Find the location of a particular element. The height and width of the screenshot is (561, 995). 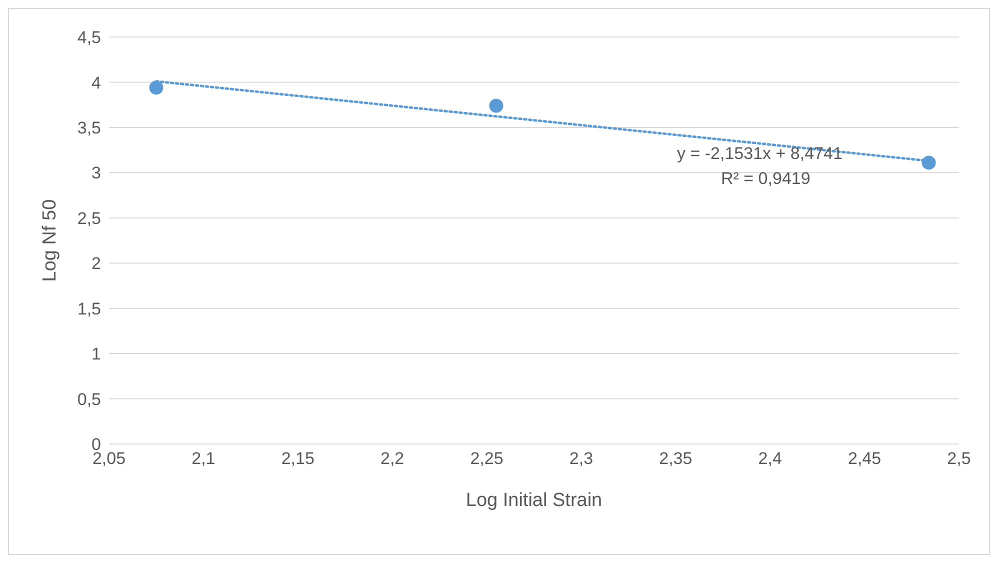

annotation: R² = 0,9419 is located at coordinates (765, 179).